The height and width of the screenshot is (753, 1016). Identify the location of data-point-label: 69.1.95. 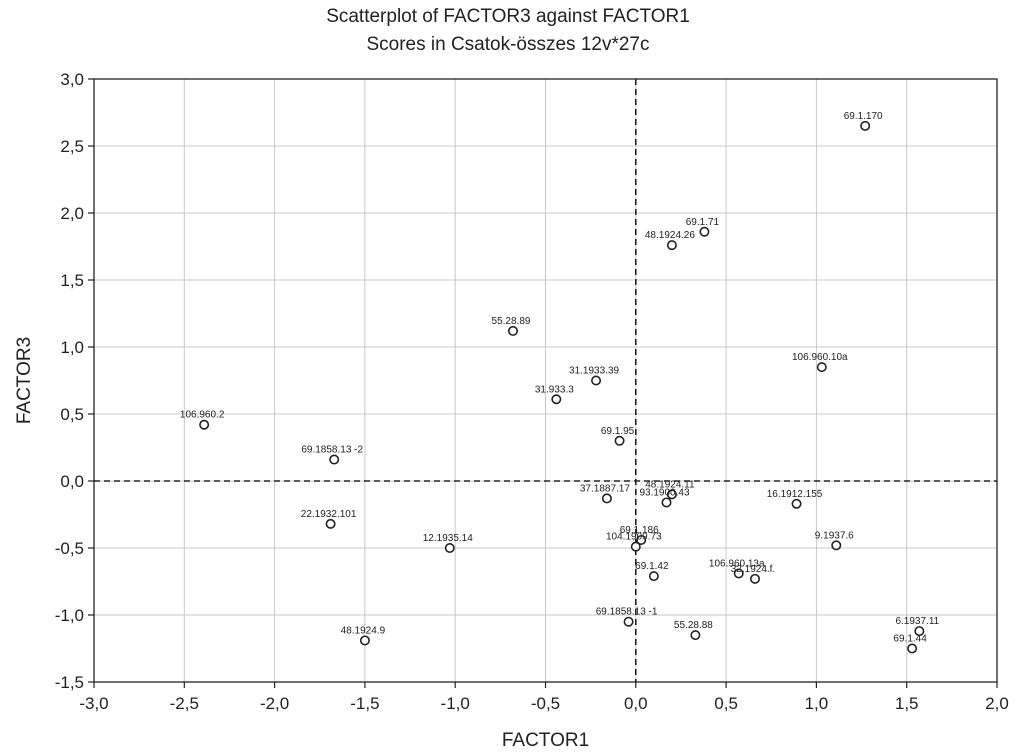
(618, 431).